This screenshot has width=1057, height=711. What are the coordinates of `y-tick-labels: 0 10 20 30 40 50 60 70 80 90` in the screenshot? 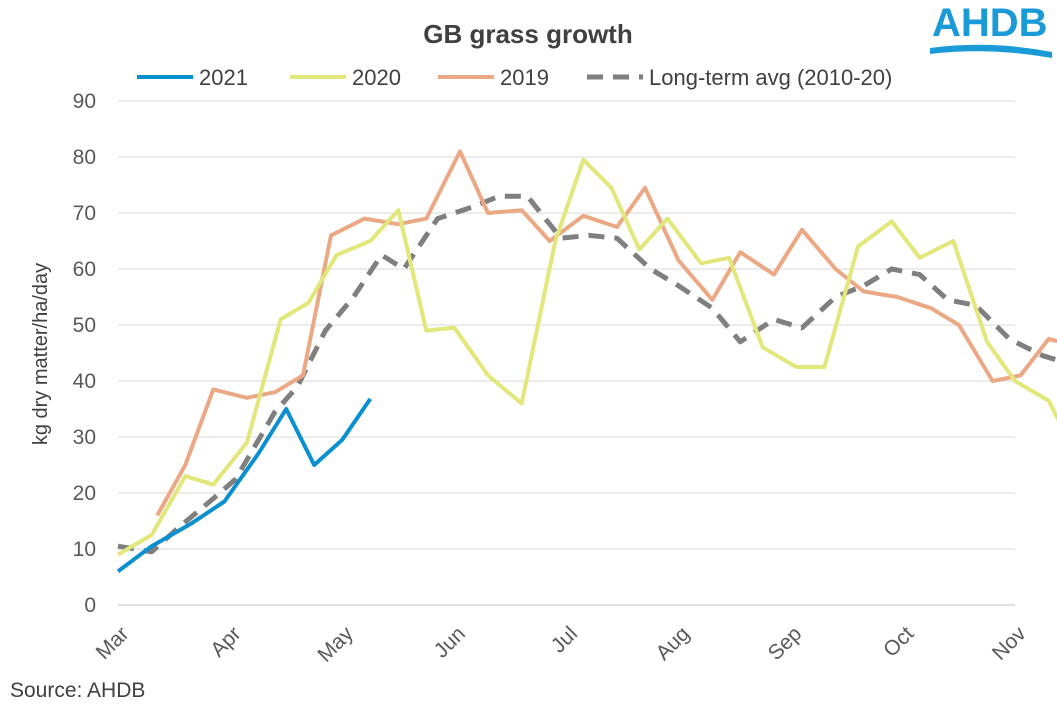 It's located at (84, 353).